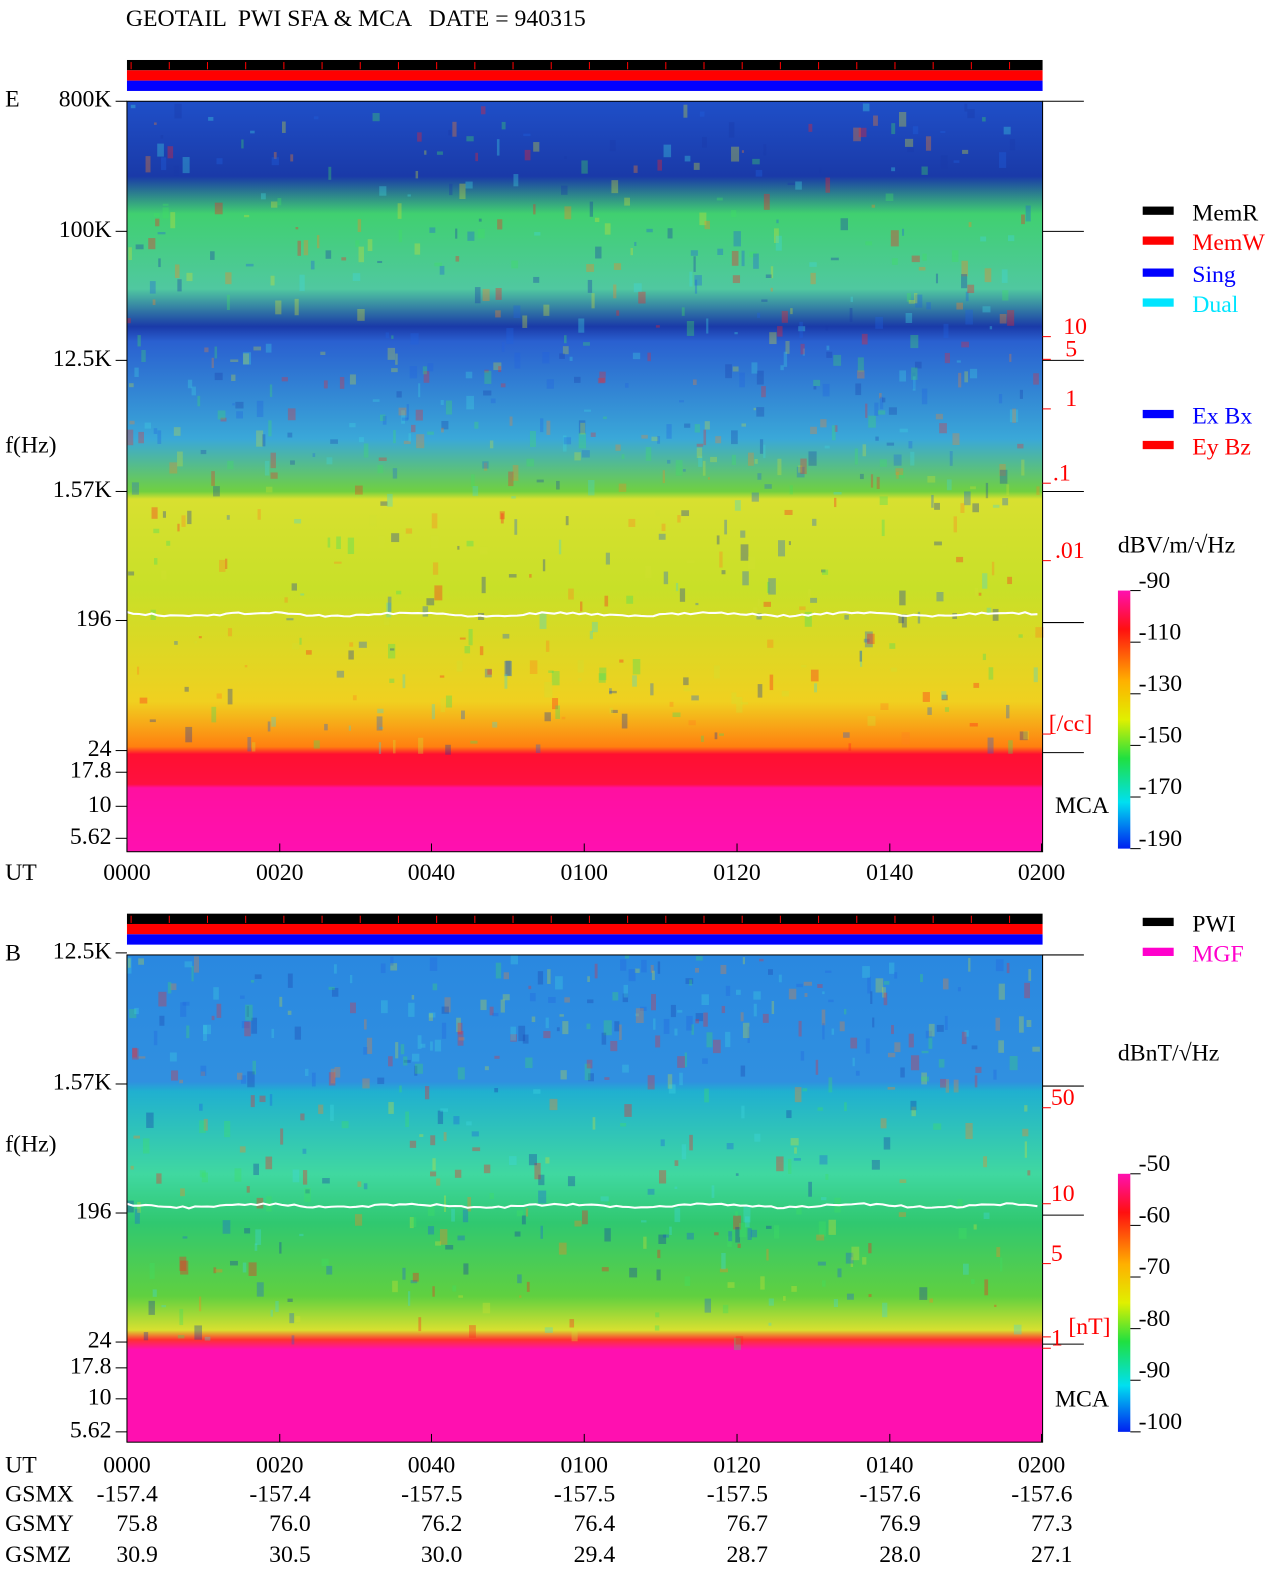 This screenshot has height=1593, width=1280. Describe the element at coordinates (736, 873) in the screenshot. I see `time-label: 0120` at that location.